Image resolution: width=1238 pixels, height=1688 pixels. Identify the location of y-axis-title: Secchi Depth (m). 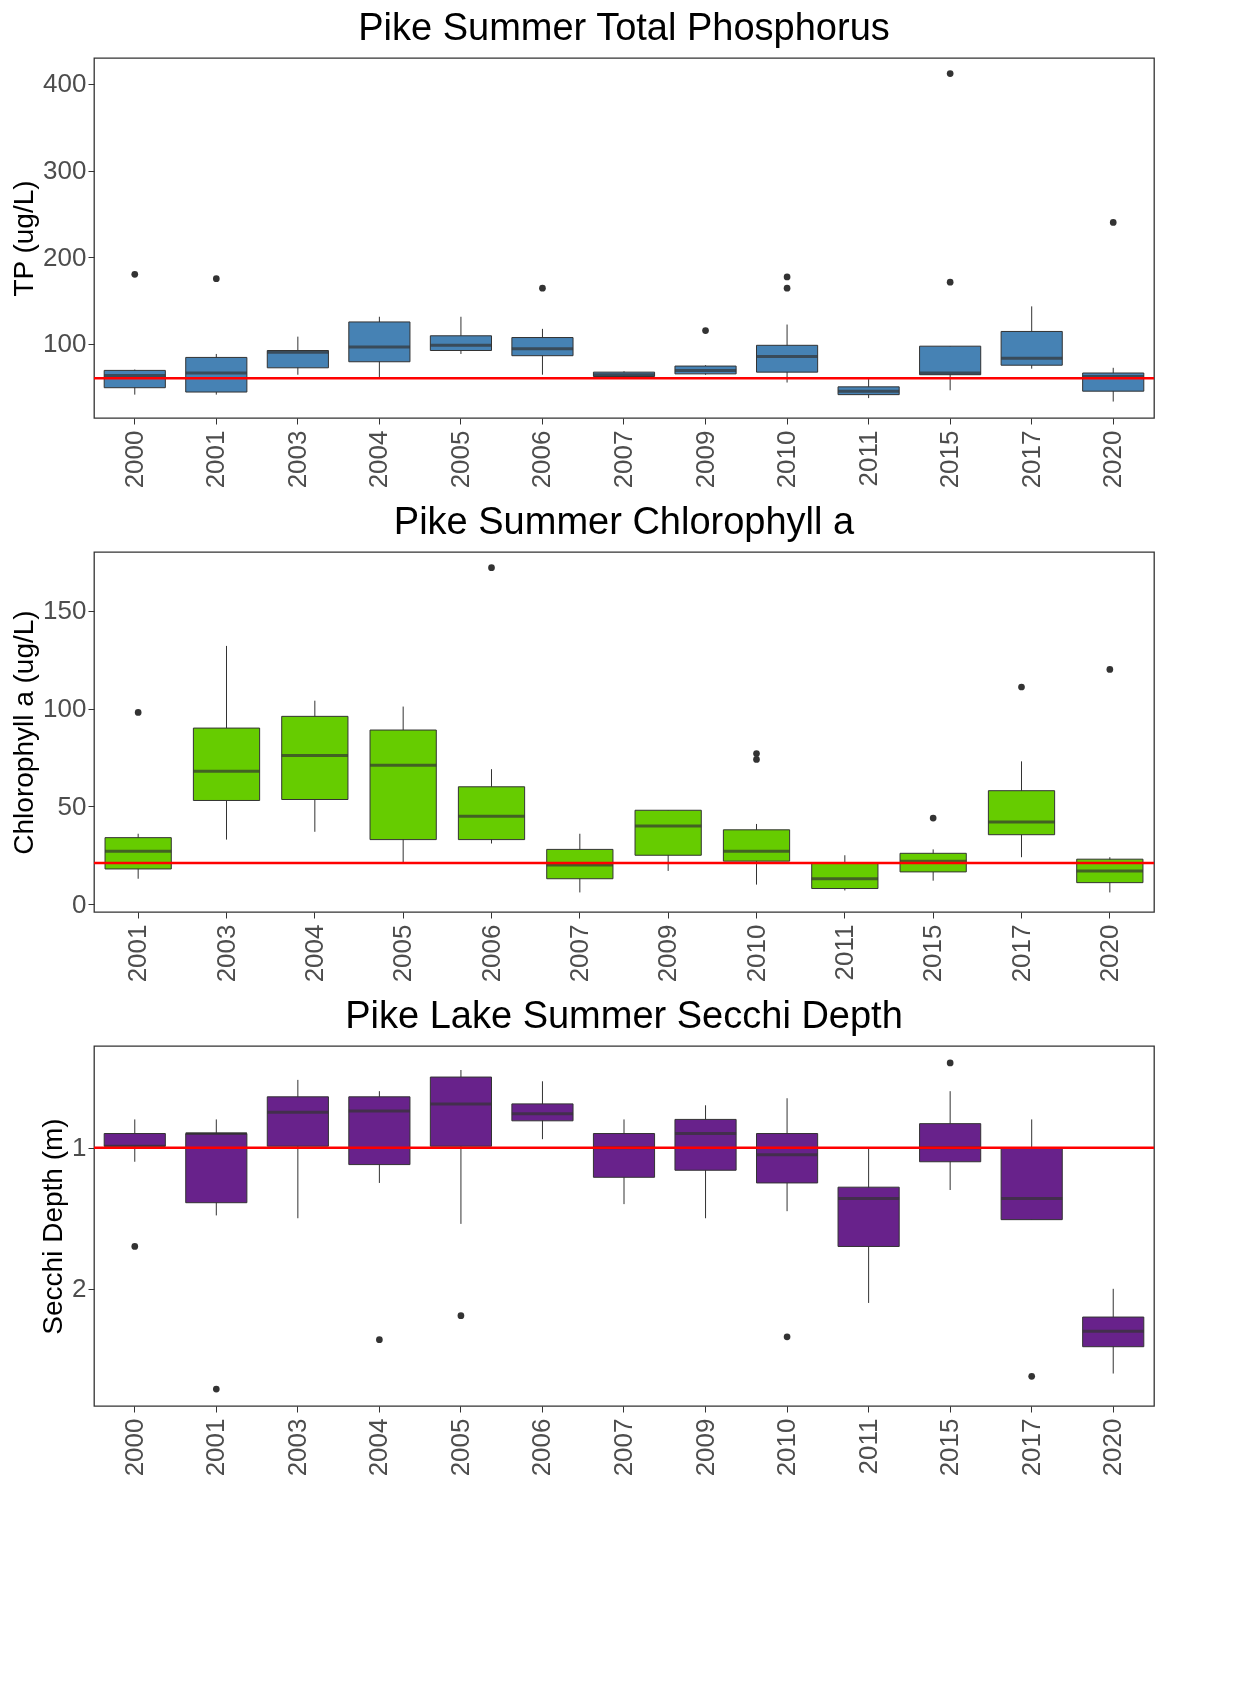
(53, 1226).